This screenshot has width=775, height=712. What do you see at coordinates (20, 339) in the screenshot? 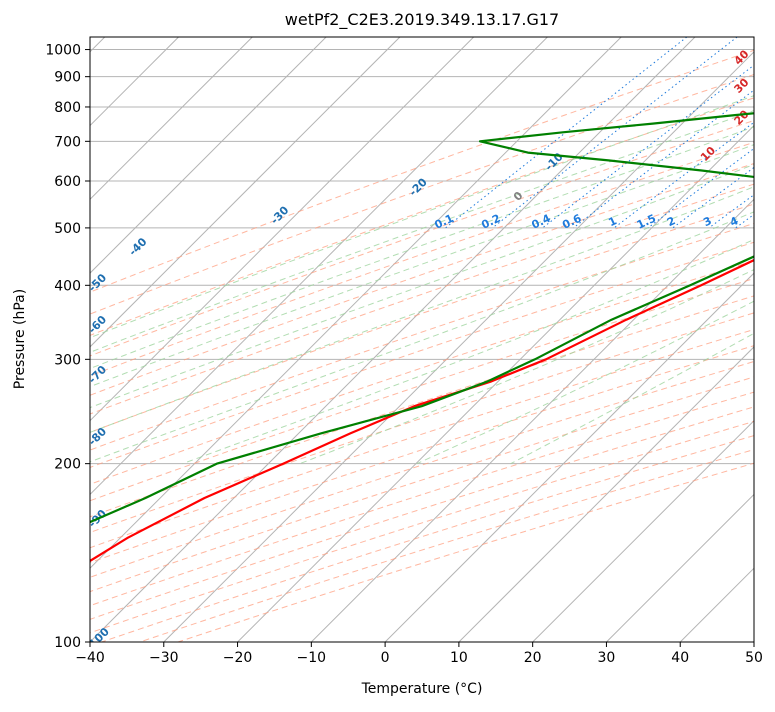
I see `y-axis-label: Pressure (hPa)` at bounding box center [20, 339].